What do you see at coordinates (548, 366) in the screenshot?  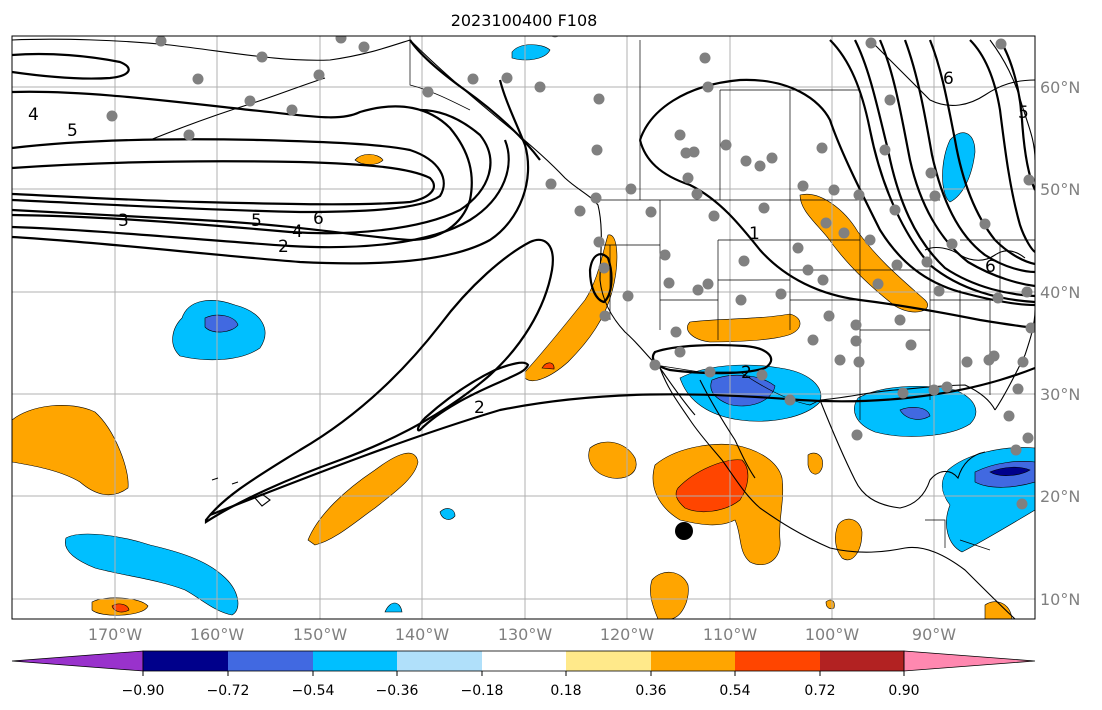 I see `anomaly-red-area` at bounding box center [548, 366].